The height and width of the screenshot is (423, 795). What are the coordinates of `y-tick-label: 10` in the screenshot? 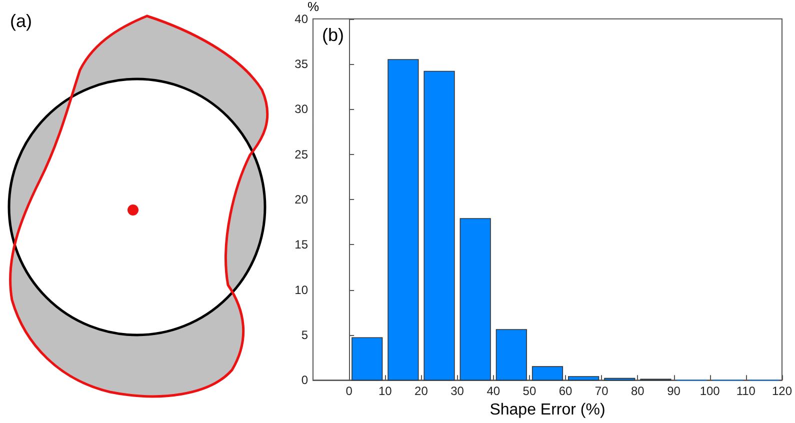 It's located at (301, 289).